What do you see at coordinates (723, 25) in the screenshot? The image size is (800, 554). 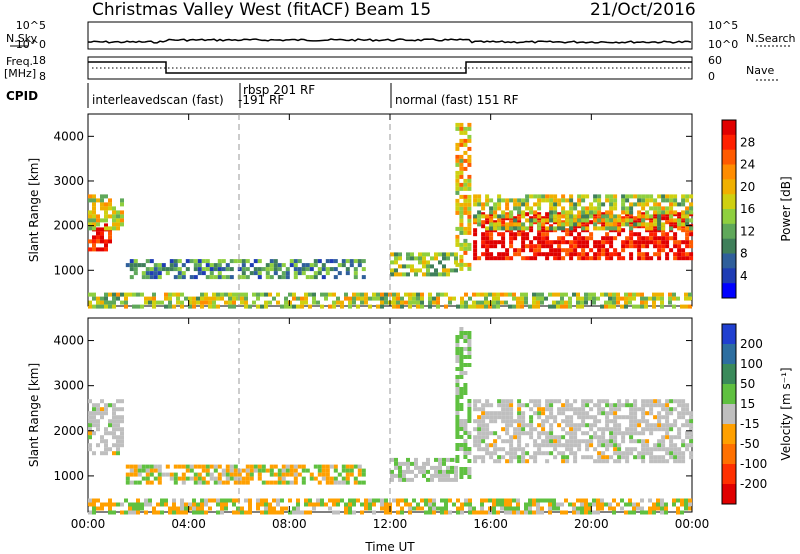 I see `noise-right-tick-top: 10^5` at bounding box center [723, 25].